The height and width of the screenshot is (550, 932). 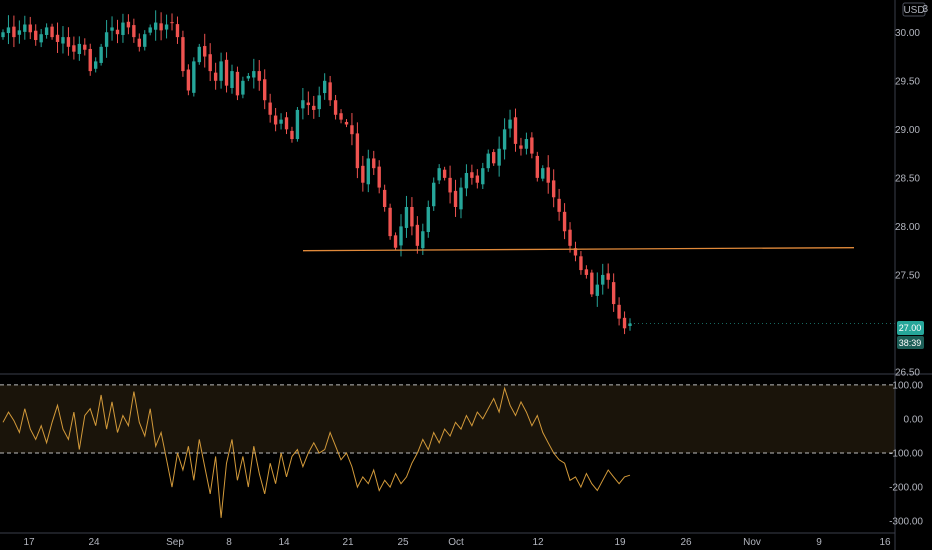 I want to click on time-tick-label: 25, so click(x=403, y=542).